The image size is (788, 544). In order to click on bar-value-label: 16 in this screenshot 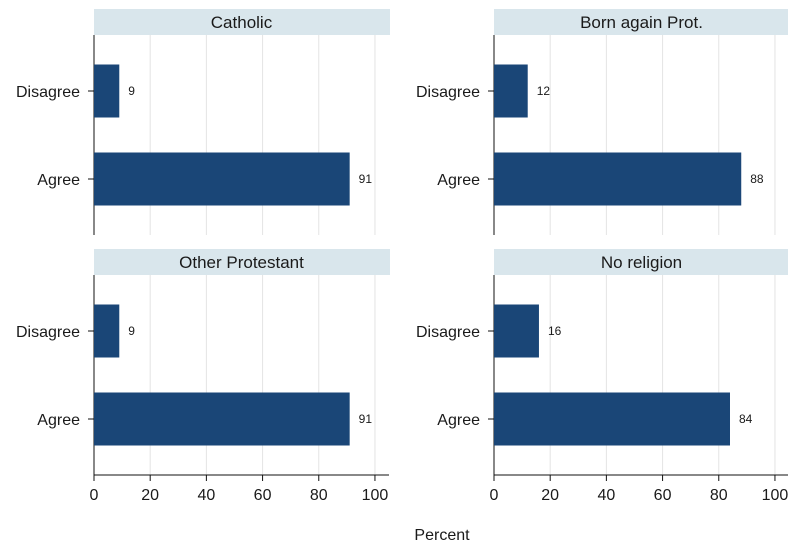, I will do `click(555, 331)`.